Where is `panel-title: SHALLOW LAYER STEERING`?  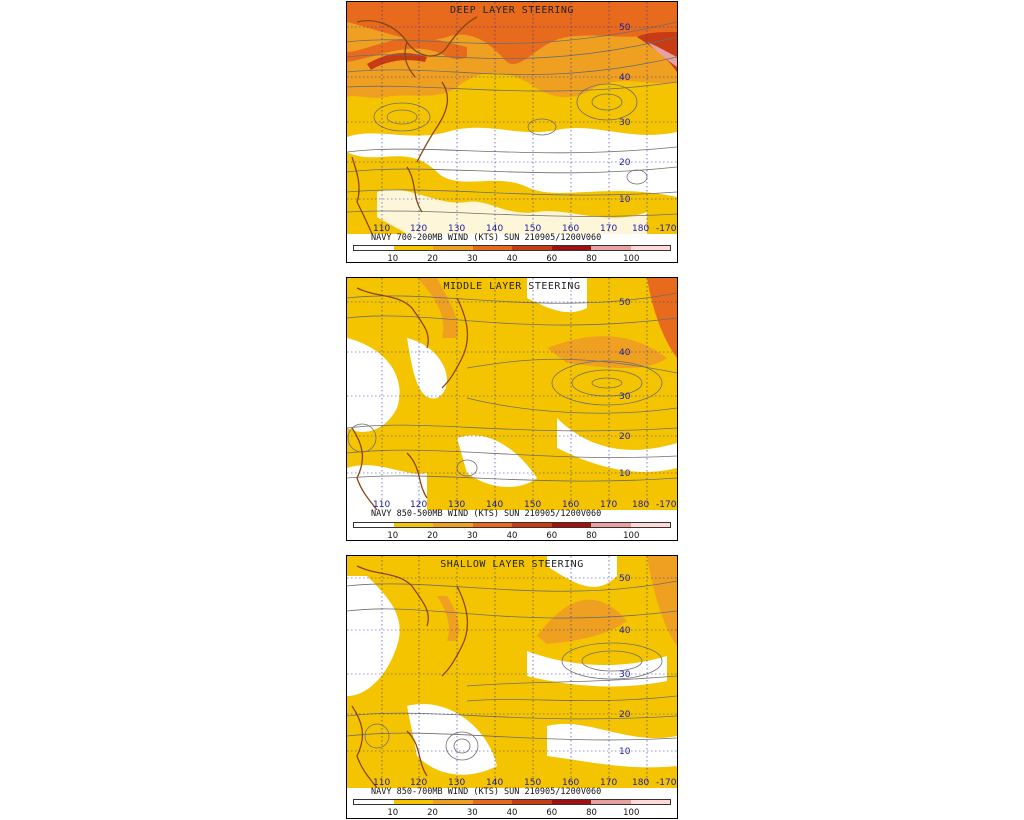
panel-title: SHALLOW LAYER STEERING is located at coordinates (512, 564).